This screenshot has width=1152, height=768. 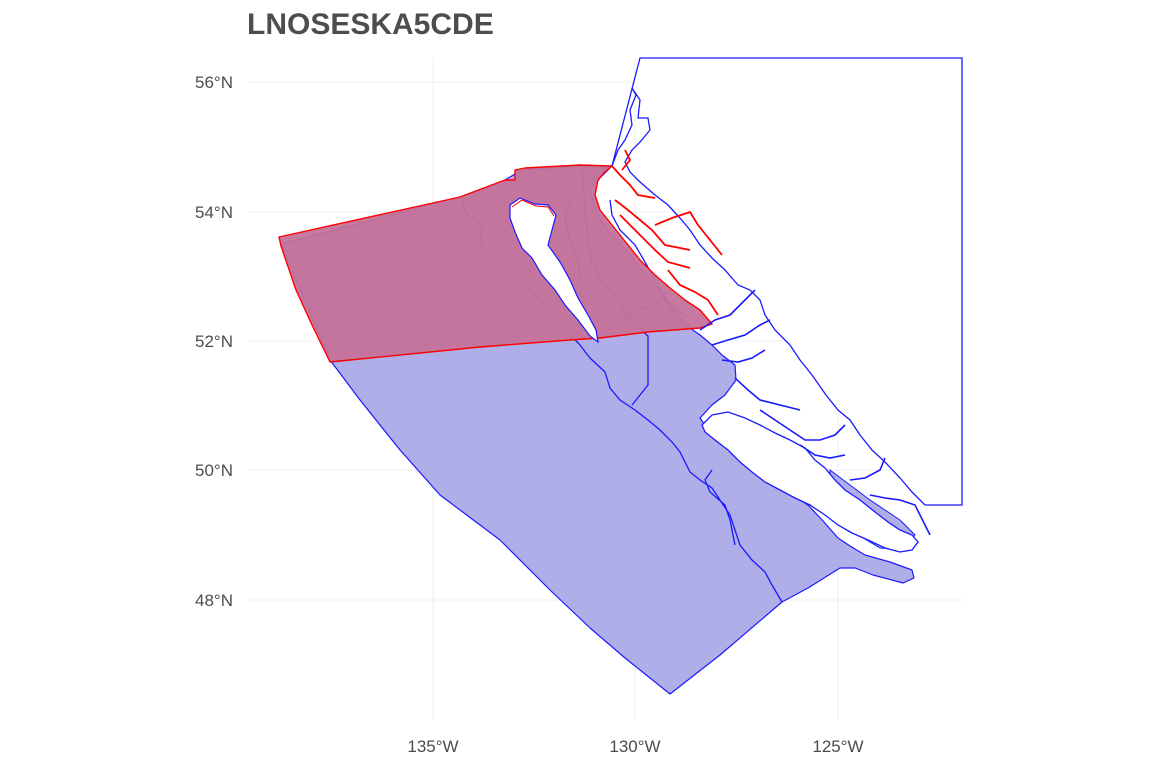 What do you see at coordinates (837, 746) in the screenshot?
I see `x-tick-label: 125°W` at bounding box center [837, 746].